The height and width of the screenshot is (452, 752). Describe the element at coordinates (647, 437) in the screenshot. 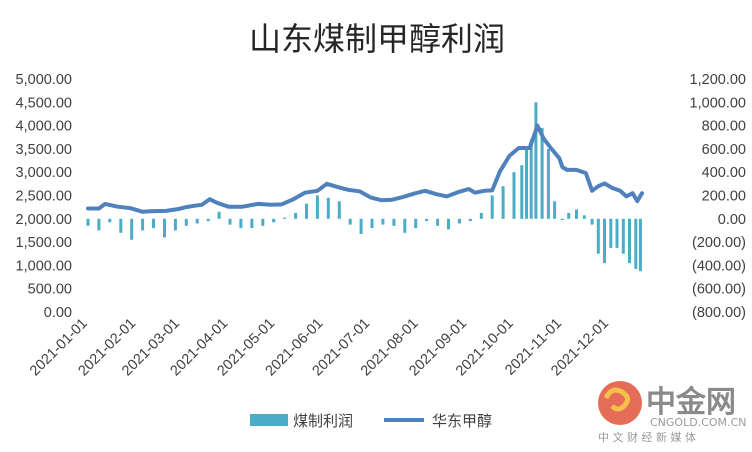

I see `logo-tagline: 中 文 财 经 新 媒 体` at that location.